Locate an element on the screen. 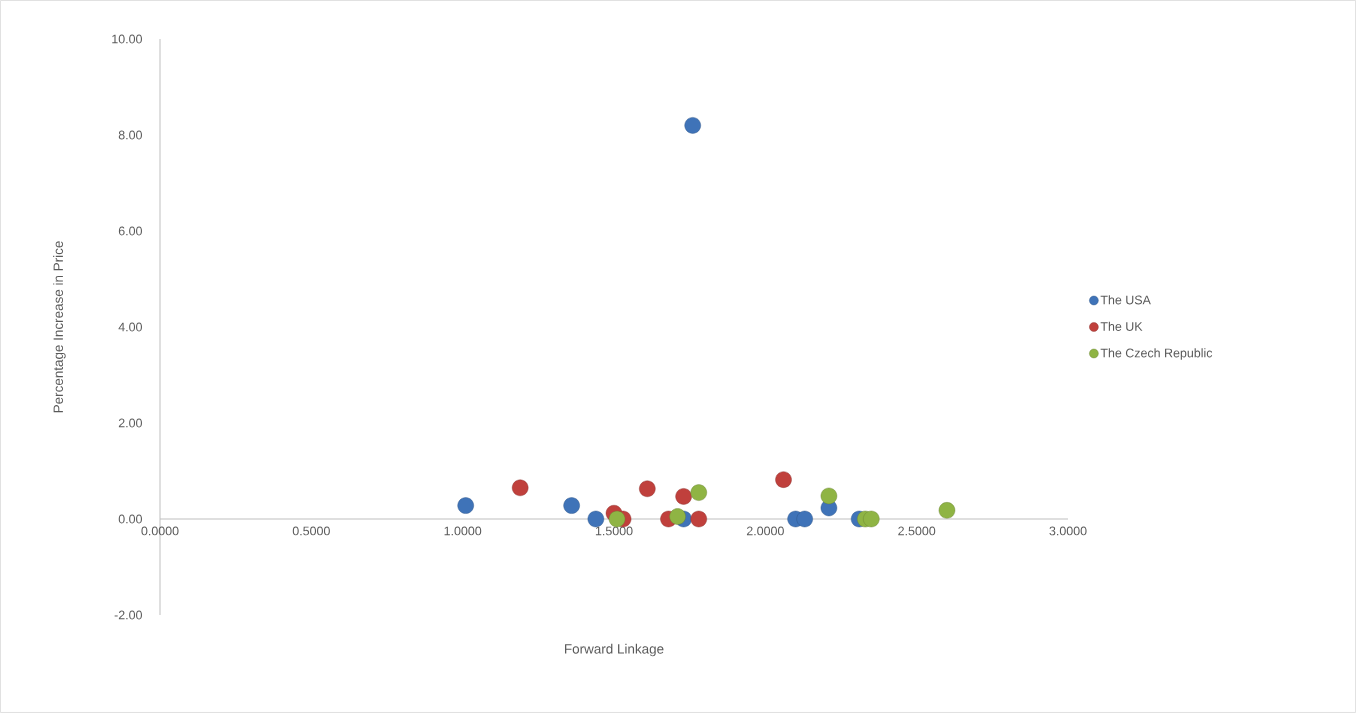 This screenshot has height=713, width=1356. x-tick-label: 1.5000 is located at coordinates (614, 531).